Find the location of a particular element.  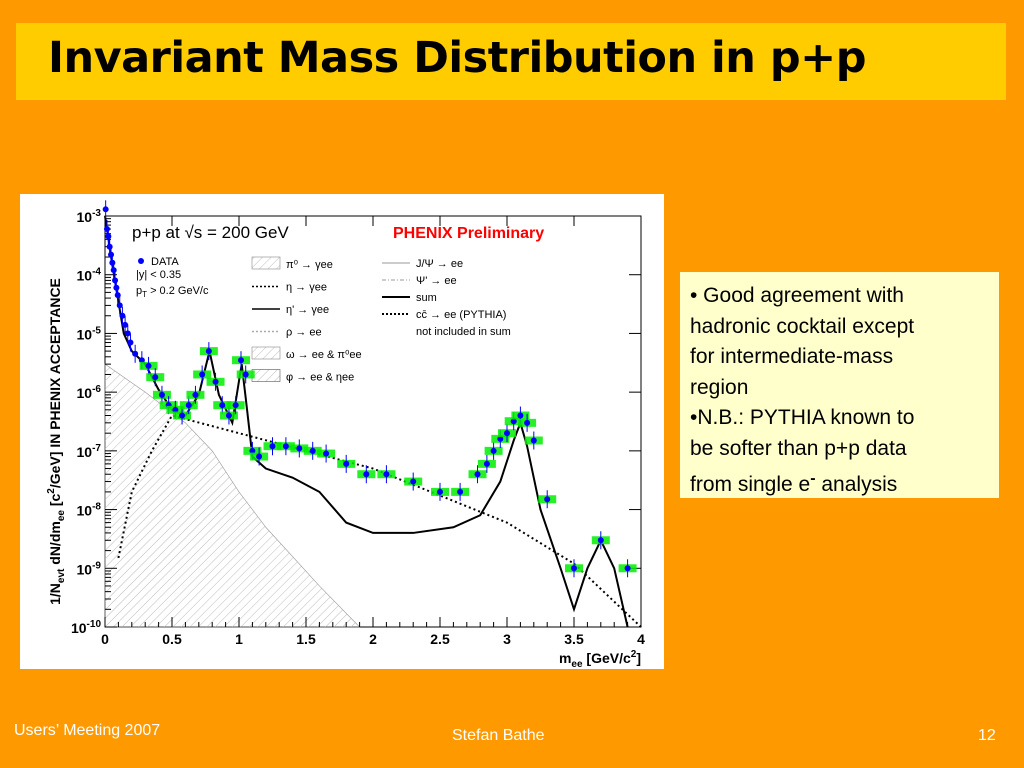

legend-mid-label: η' → γee is located at coordinates (307, 310).